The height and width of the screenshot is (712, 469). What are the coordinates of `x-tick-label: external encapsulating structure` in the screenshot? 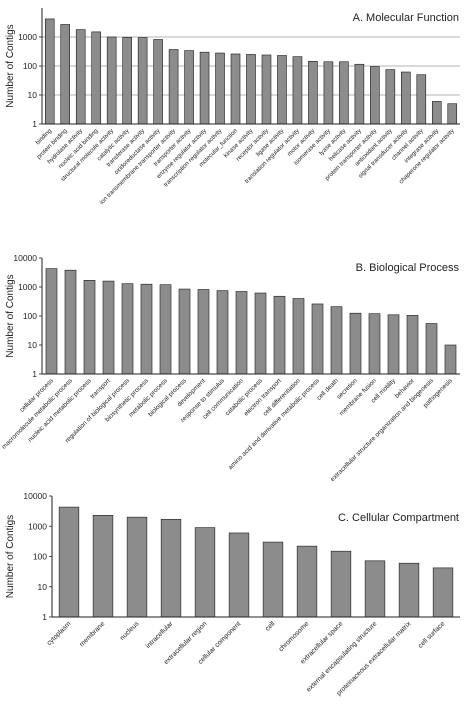 It's located at (341, 656).